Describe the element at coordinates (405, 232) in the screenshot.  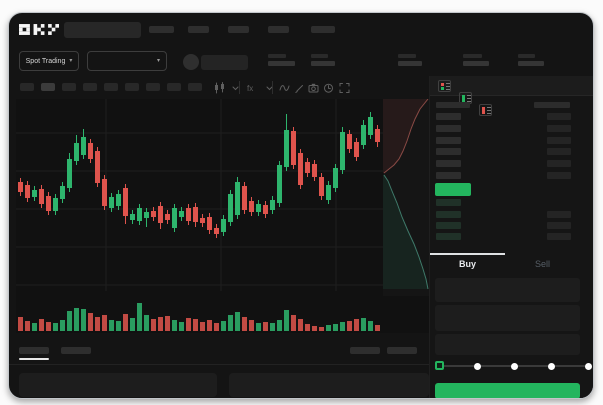
I see `depth-bid-area` at that location.